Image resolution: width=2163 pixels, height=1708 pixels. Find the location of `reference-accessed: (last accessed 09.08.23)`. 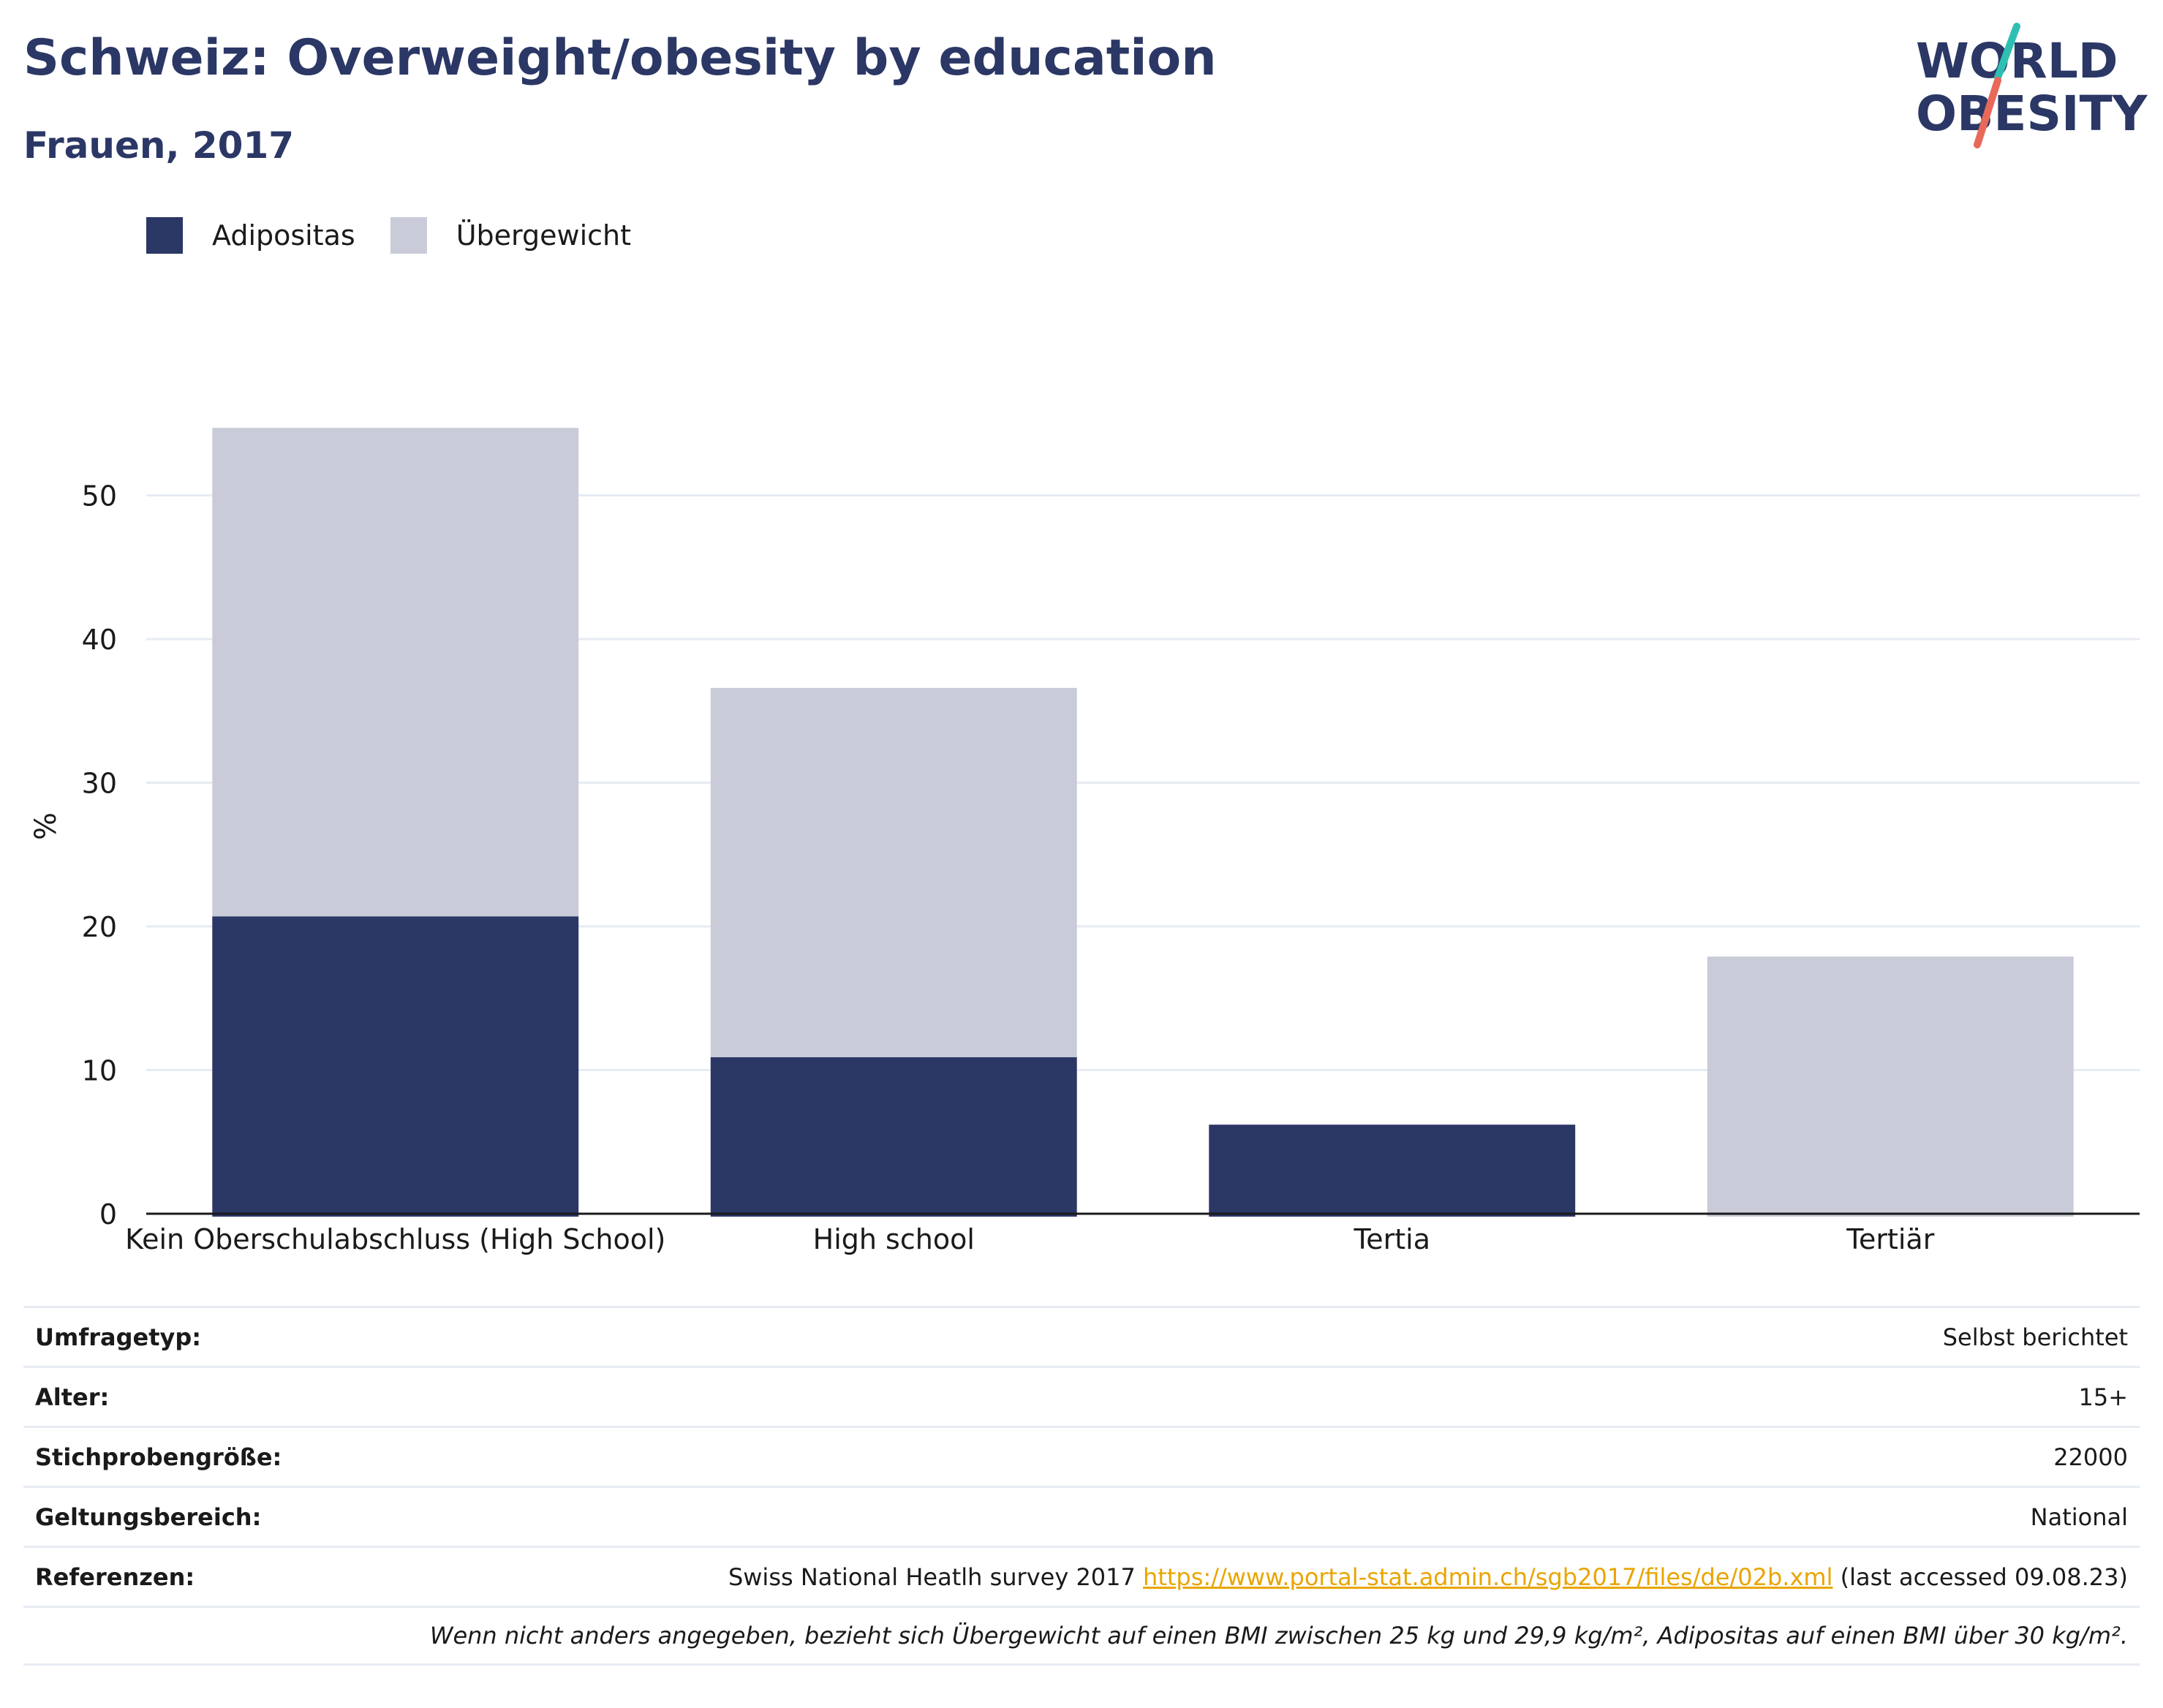

reference-accessed: (last accessed 09.08.23) is located at coordinates (1980, 1576).